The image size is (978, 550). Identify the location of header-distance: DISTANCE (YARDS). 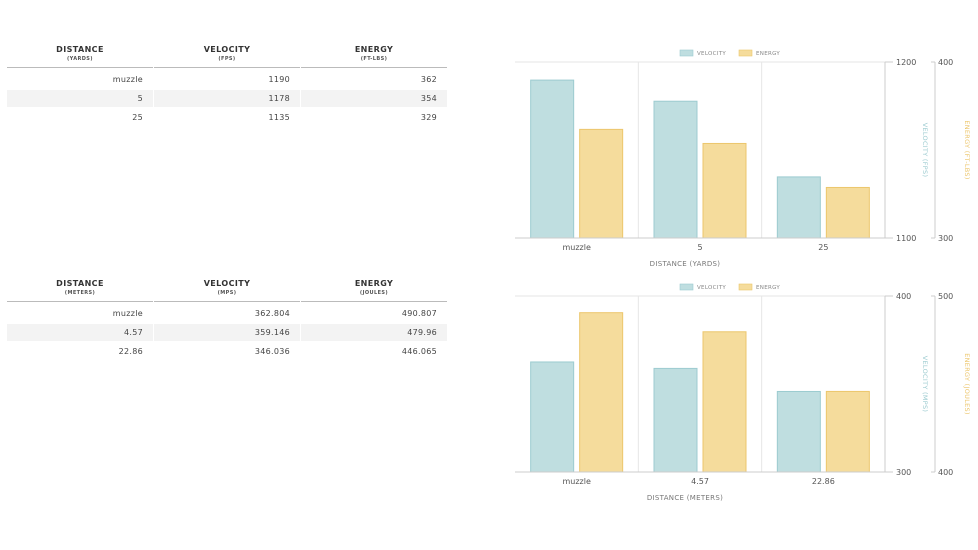
(80, 56).